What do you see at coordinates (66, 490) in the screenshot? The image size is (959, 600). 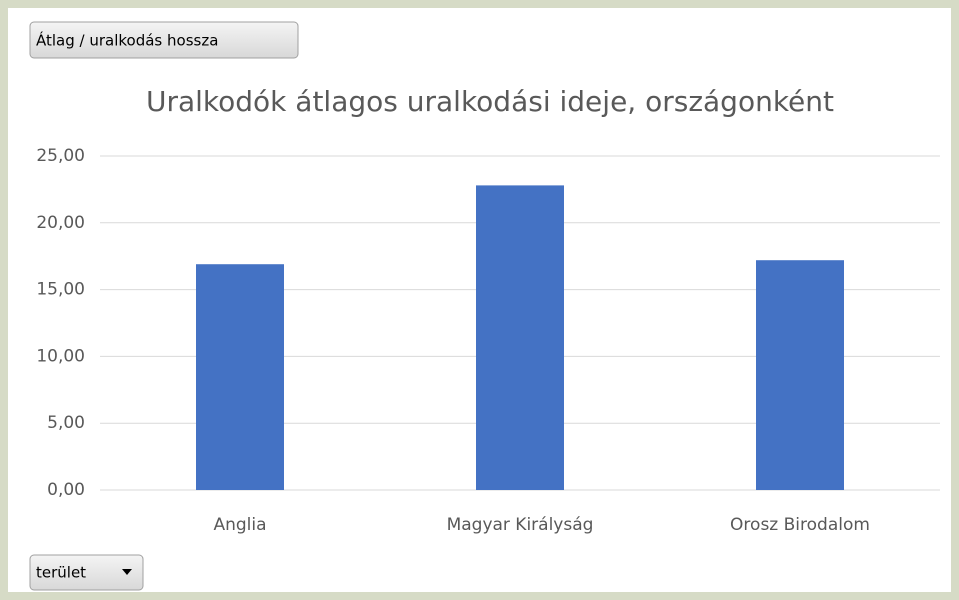 I see `y-tick-label: 0,00` at bounding box center [66, 490].